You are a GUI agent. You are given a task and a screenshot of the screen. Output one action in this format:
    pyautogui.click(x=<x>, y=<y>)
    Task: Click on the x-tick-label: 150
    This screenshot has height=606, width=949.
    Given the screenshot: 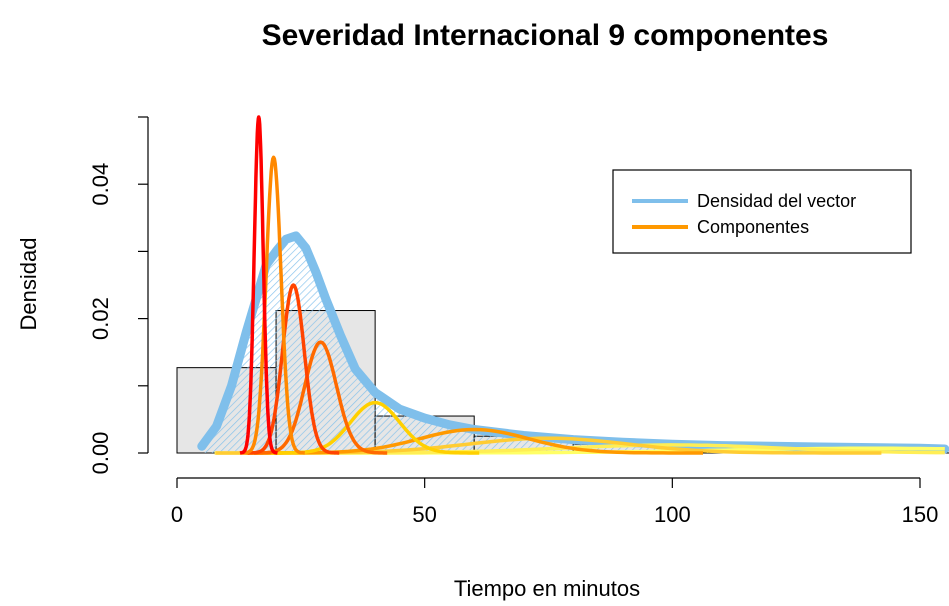 What is the action you would take?
    pyautogui.click(x=920, y=514)
    